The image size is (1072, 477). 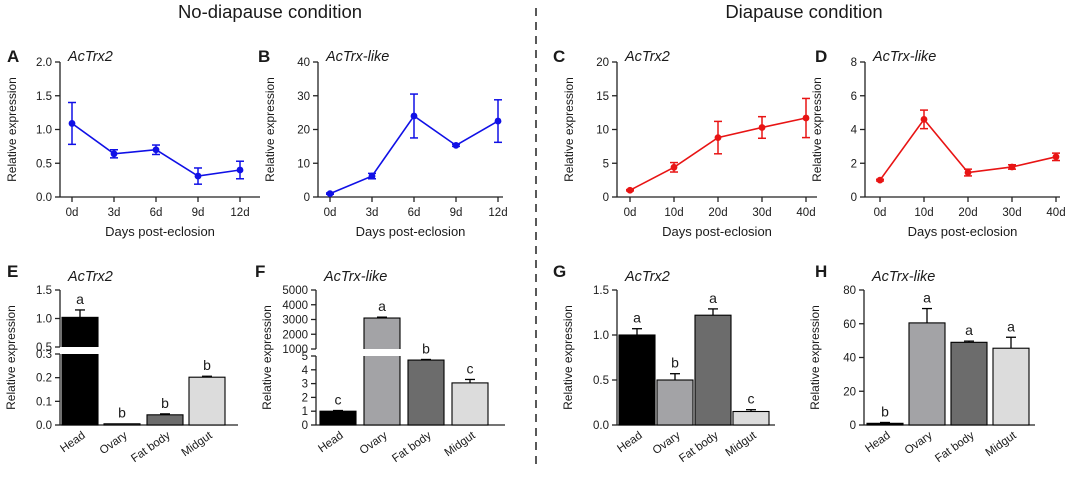 What do you see at coordinates (849, 291) in the screenshot?
I see `y-tick-label-H: 80` at bounding box center [849, 291].